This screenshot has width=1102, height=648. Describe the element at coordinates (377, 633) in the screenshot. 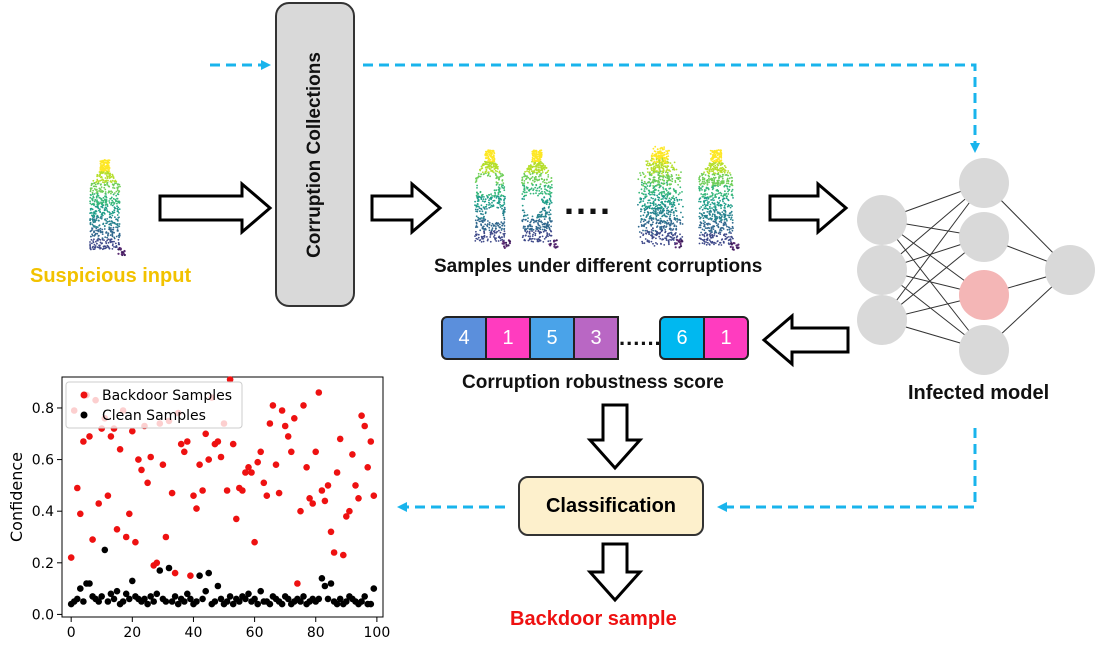

I see `x-tick-label: 100` at that location.